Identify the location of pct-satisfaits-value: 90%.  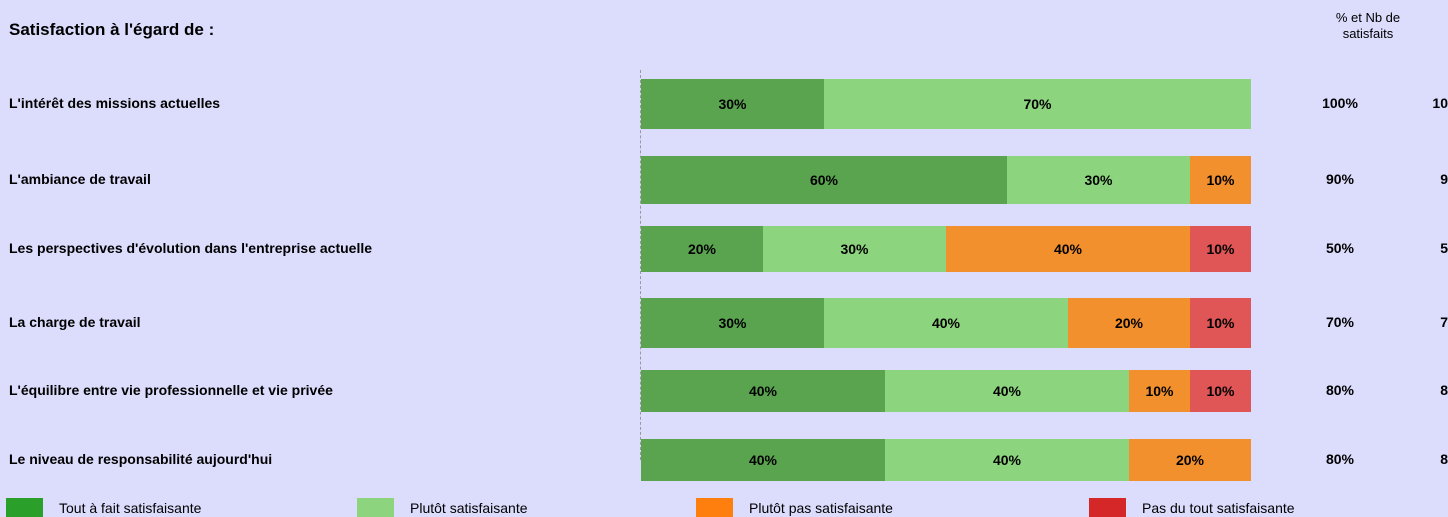
(1340, 179).